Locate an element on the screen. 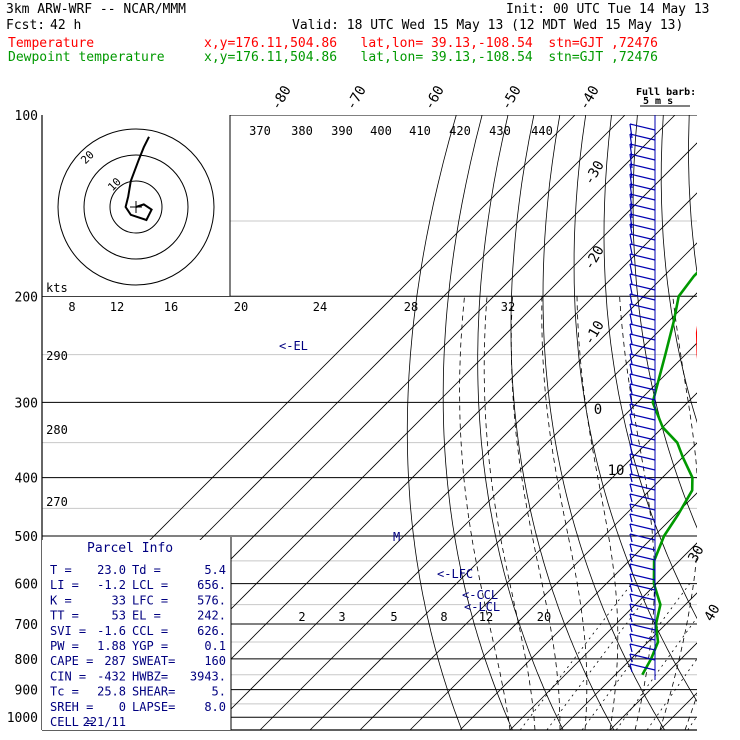 The image size is (740, 740). hodograph-rings is located at coordinates (136, 207).